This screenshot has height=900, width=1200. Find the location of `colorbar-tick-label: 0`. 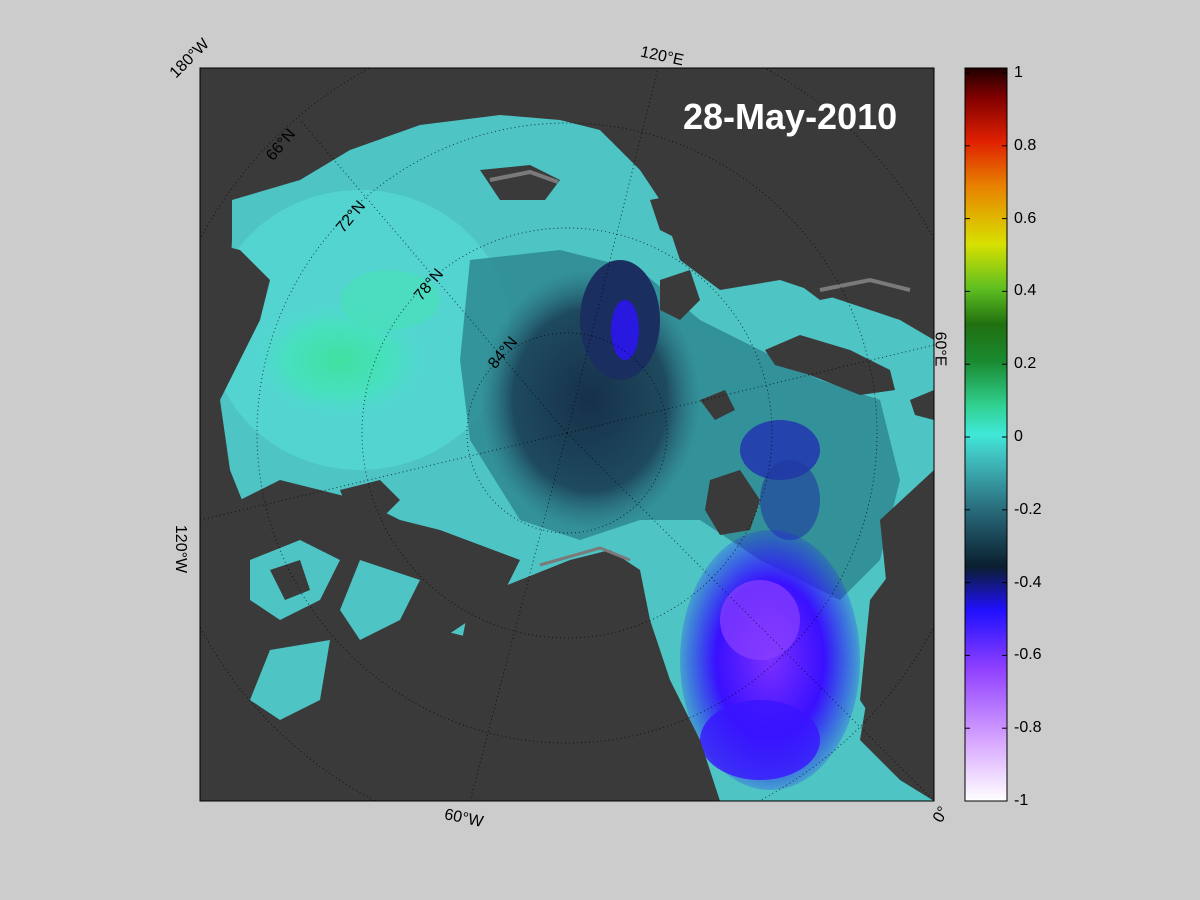

colorbar-tick-label: 0 is located at coordinates (1018, 436).